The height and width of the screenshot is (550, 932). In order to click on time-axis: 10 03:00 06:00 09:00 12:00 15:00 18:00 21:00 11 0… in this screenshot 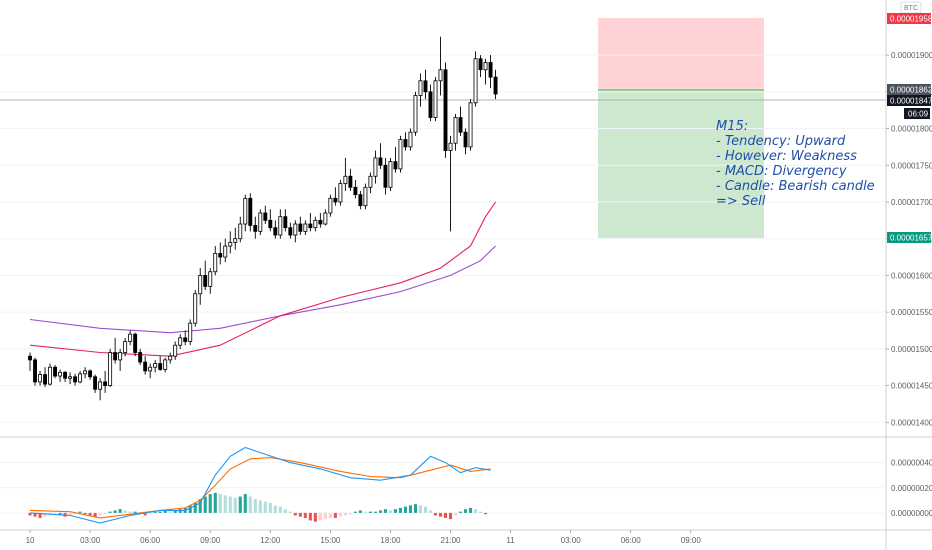, I will do `click(364, 537)`.